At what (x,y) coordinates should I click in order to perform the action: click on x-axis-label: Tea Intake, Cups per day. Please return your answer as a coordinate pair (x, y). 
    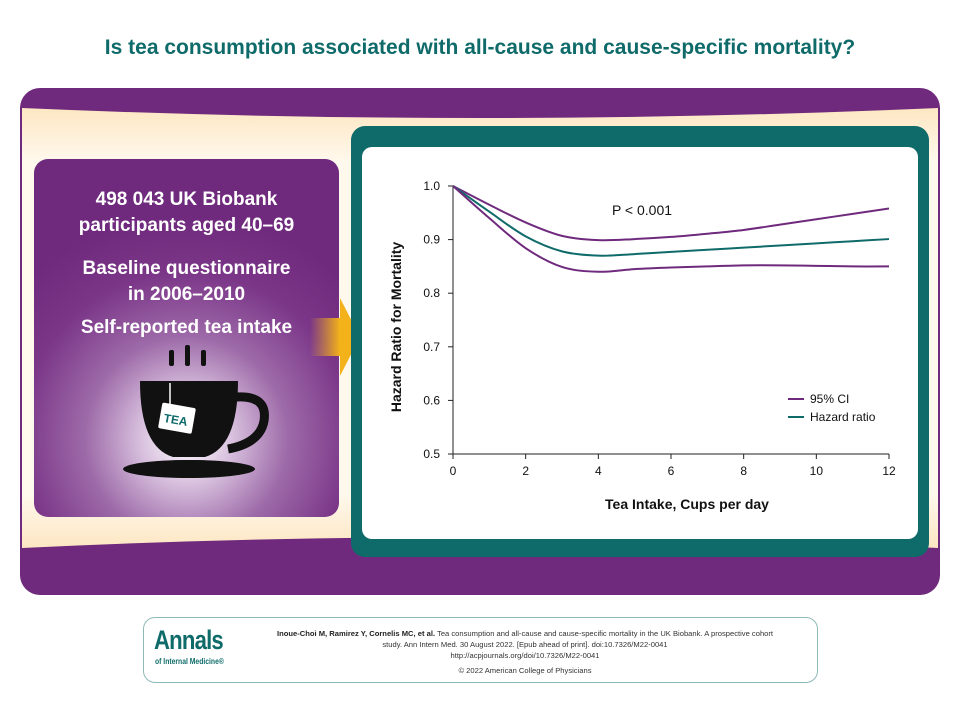
    Looking at the image, I should click on (687, 504).